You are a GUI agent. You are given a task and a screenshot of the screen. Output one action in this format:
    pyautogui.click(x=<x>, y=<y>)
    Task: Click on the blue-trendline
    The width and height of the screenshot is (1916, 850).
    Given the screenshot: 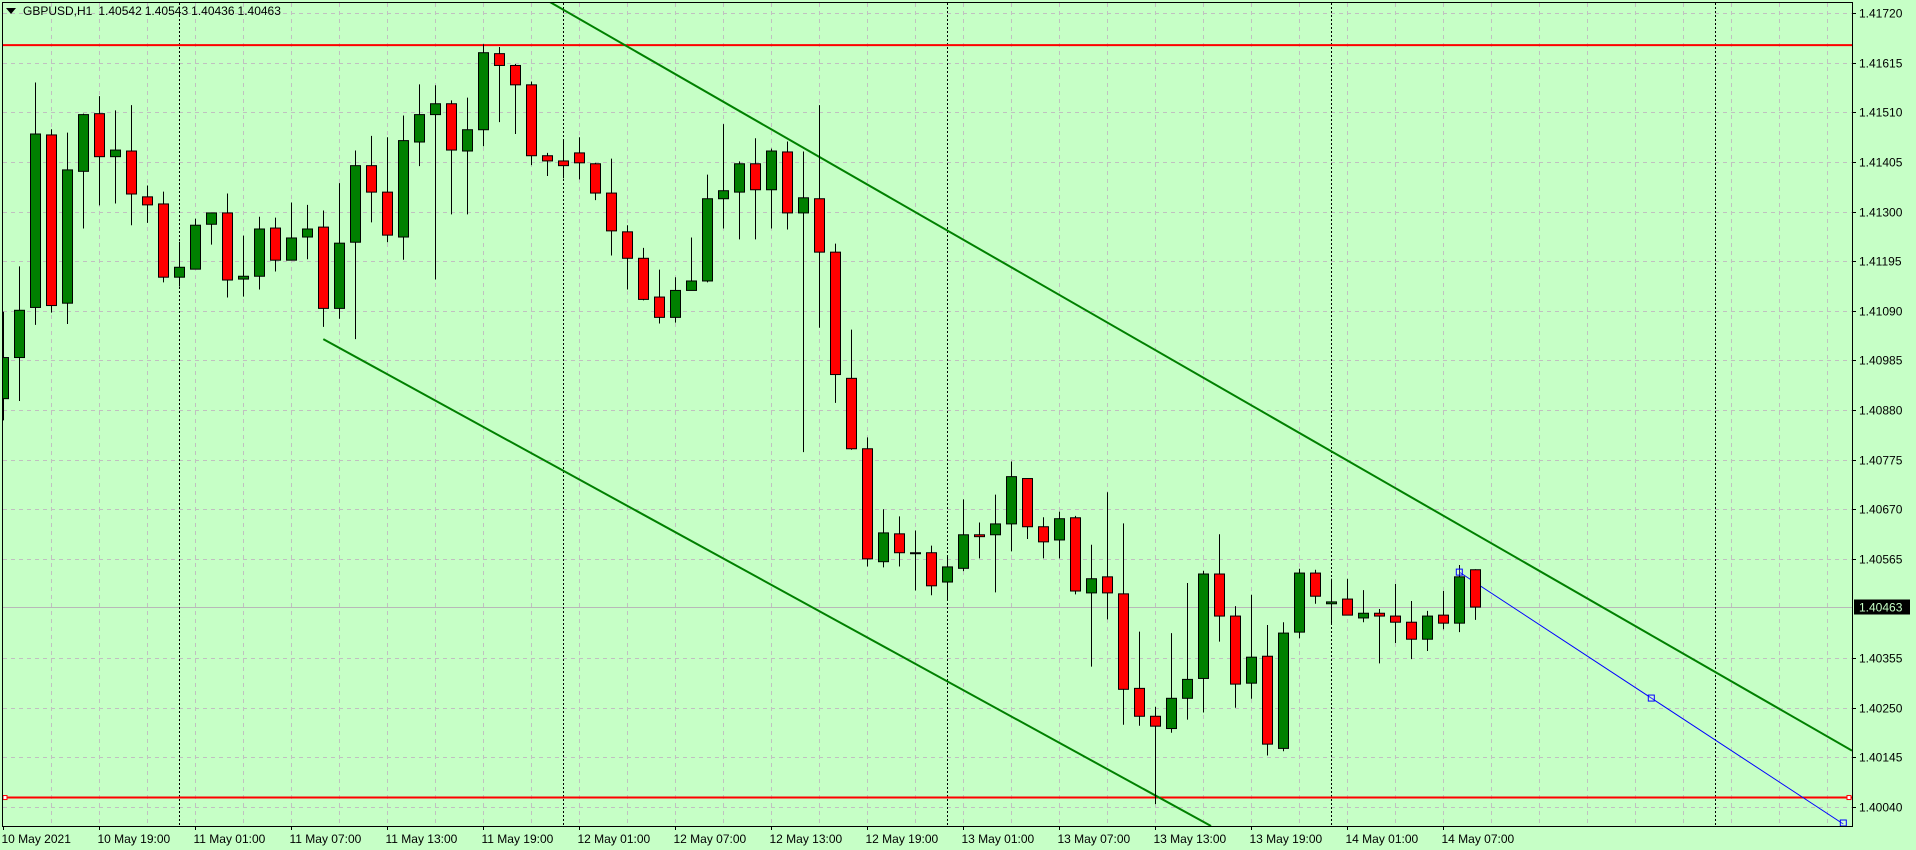 What is the action you would take?
    pyautogui.click(x=1651, y=698)
    